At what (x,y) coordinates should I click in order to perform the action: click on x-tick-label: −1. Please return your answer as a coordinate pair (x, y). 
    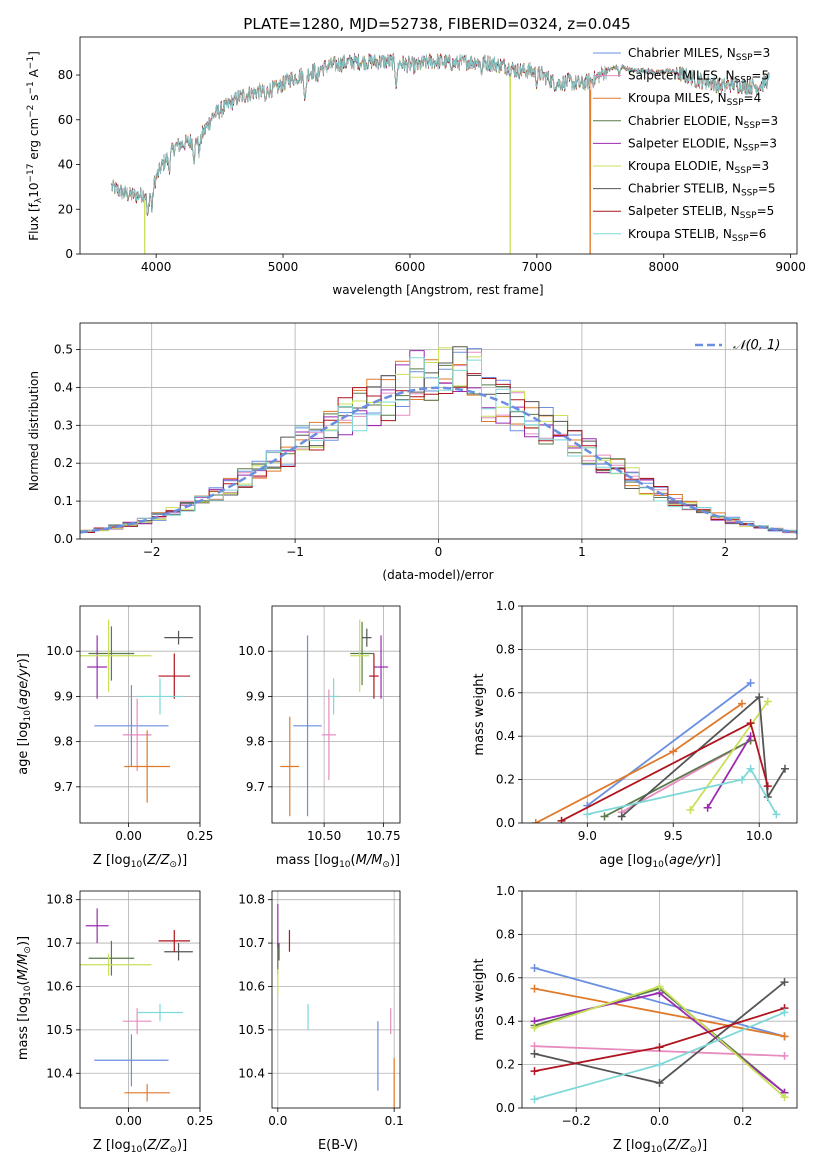
    Looking at the image, I should click on (295, 552).